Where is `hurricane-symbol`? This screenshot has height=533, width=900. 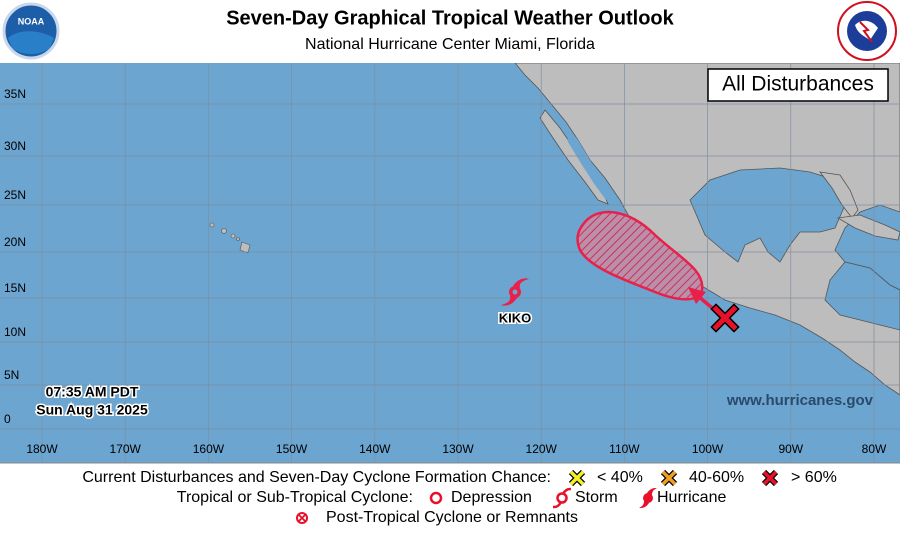 hurricane-symbol is located at coordinates (515, 292).